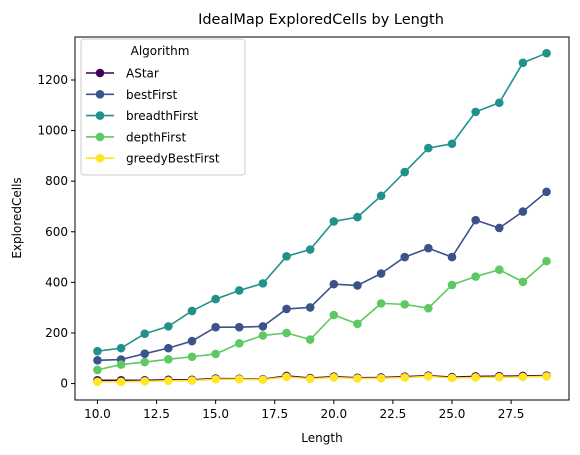 The width and height of the screenshot is (580, 455). I want to click on y-tick-label: 1000, so click(52, 131).